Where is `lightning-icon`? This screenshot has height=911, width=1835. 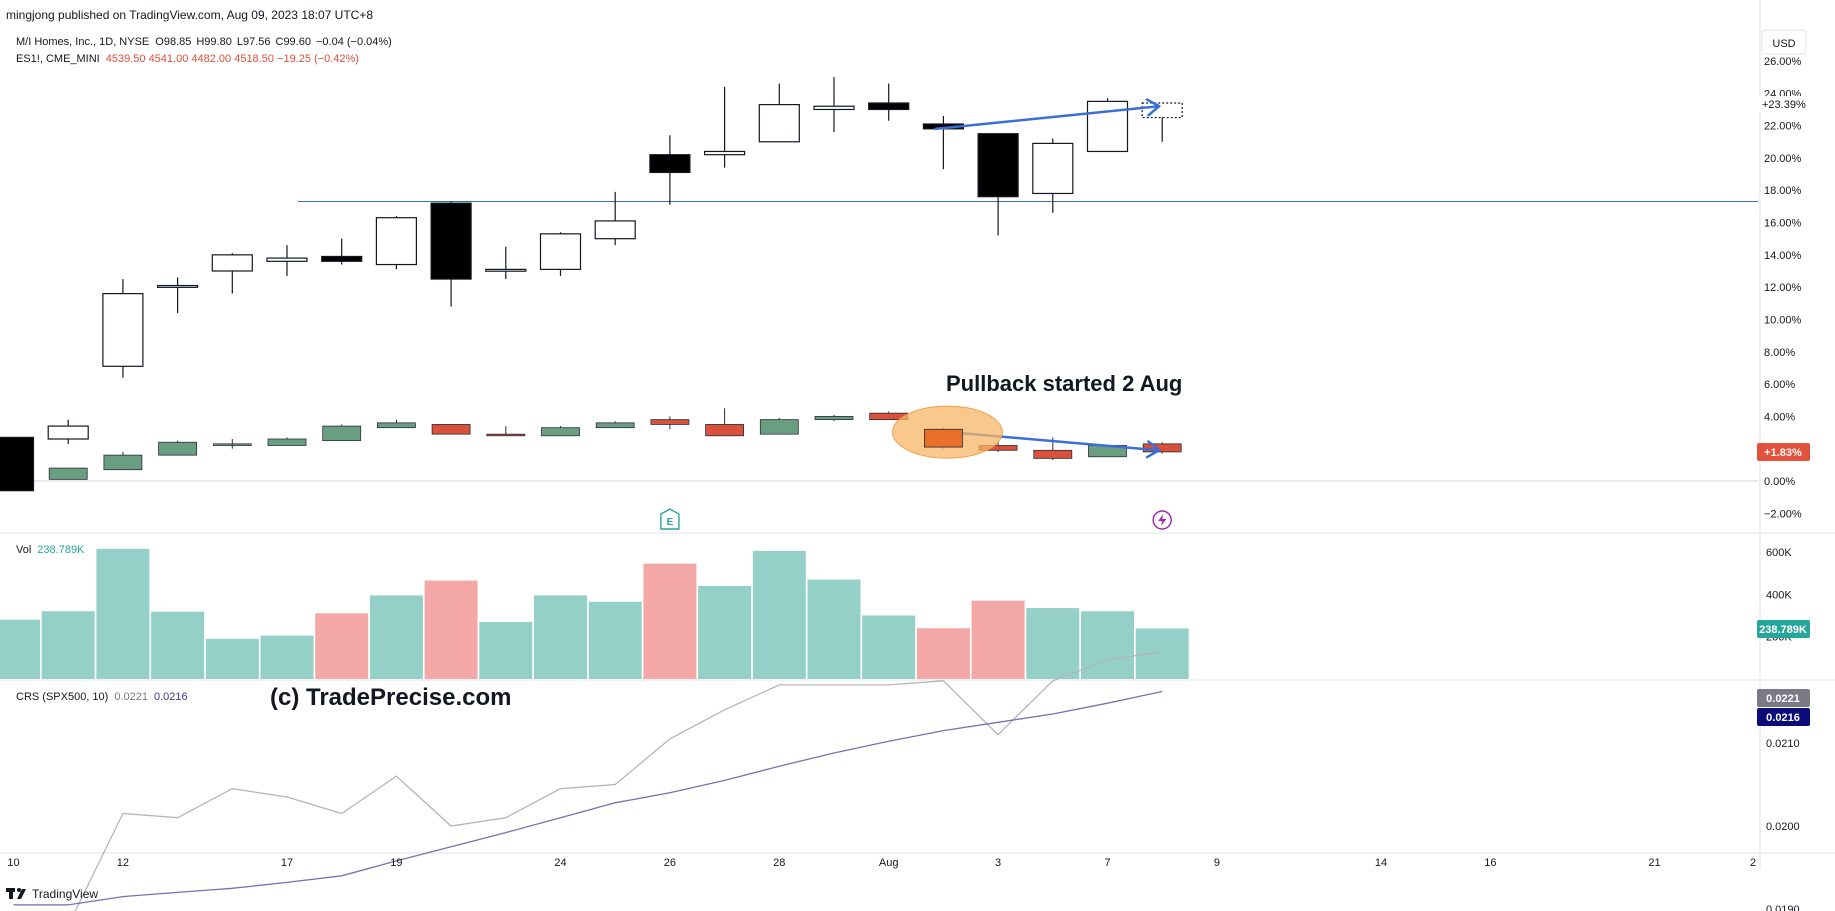
lightning-icon is located at coordinates (1162, 520).